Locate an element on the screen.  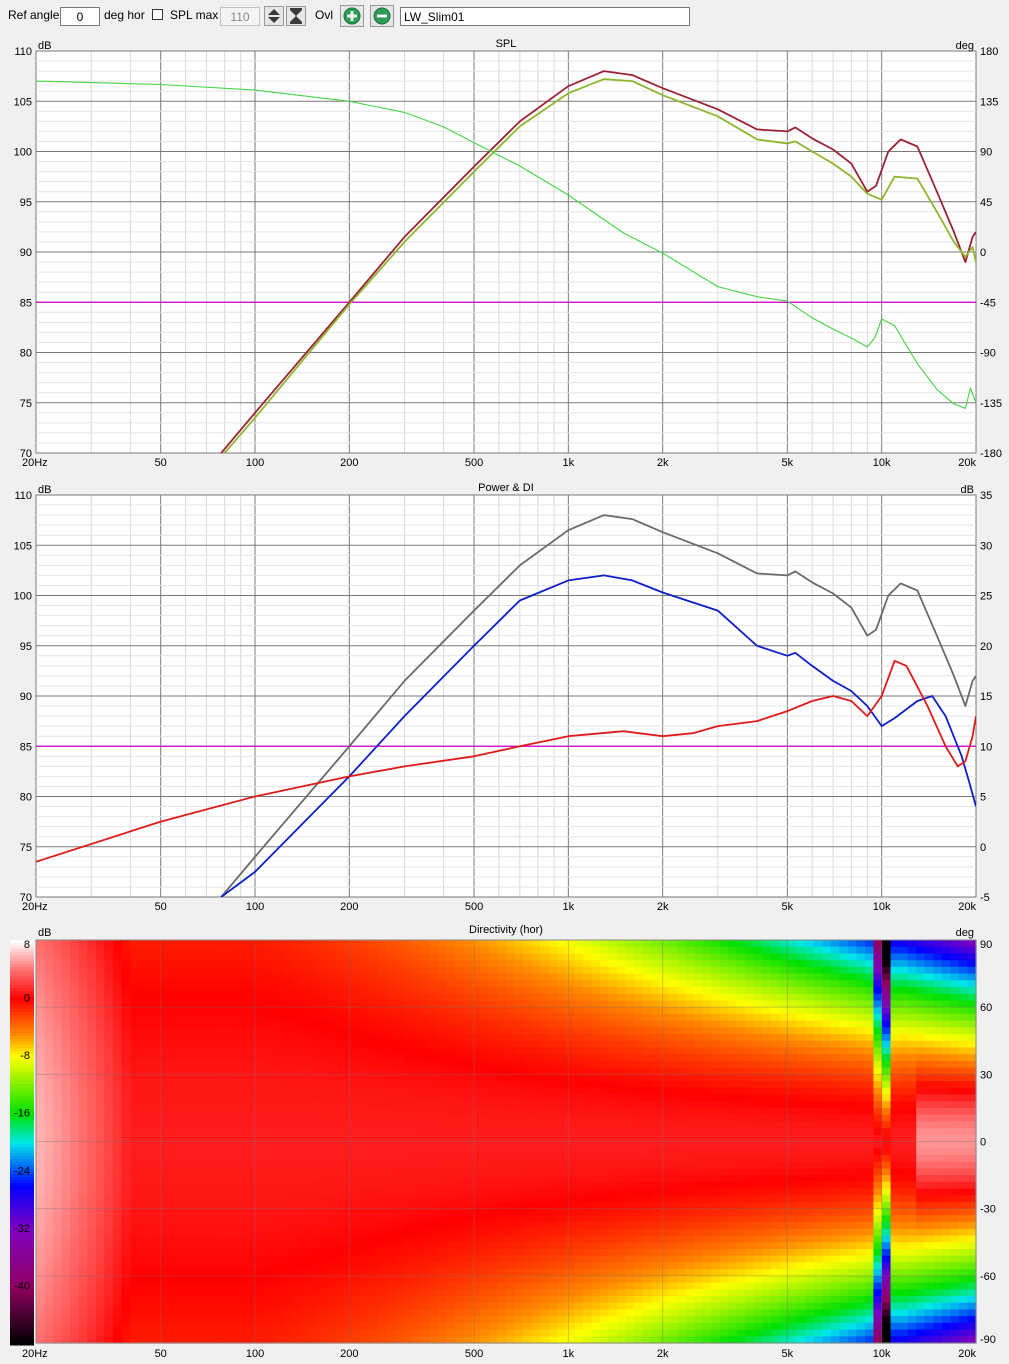
collapse-button is located at coordinates (296, 16).